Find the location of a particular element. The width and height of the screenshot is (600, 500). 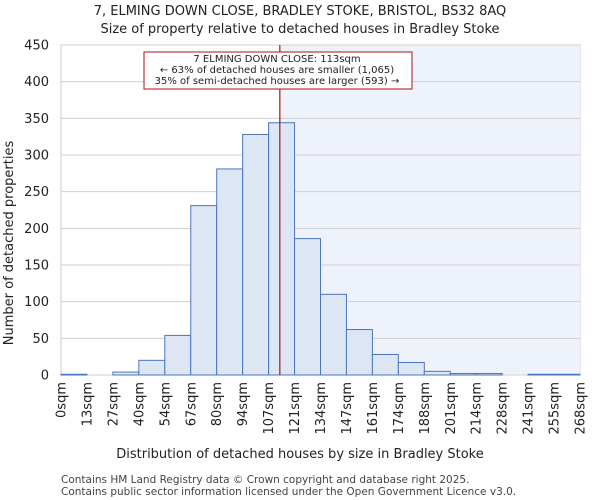

y-tick-label: 100 is located at coordinates (36, 302).